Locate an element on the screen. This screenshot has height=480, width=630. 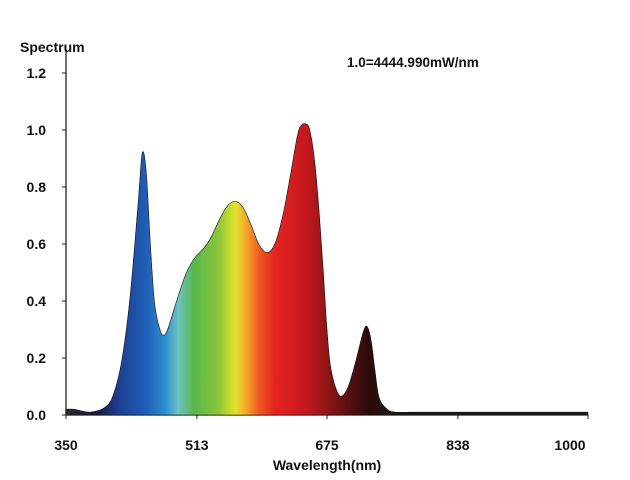
x-axis-label: Wavelength(nm) is located at coordinates (327, 465).